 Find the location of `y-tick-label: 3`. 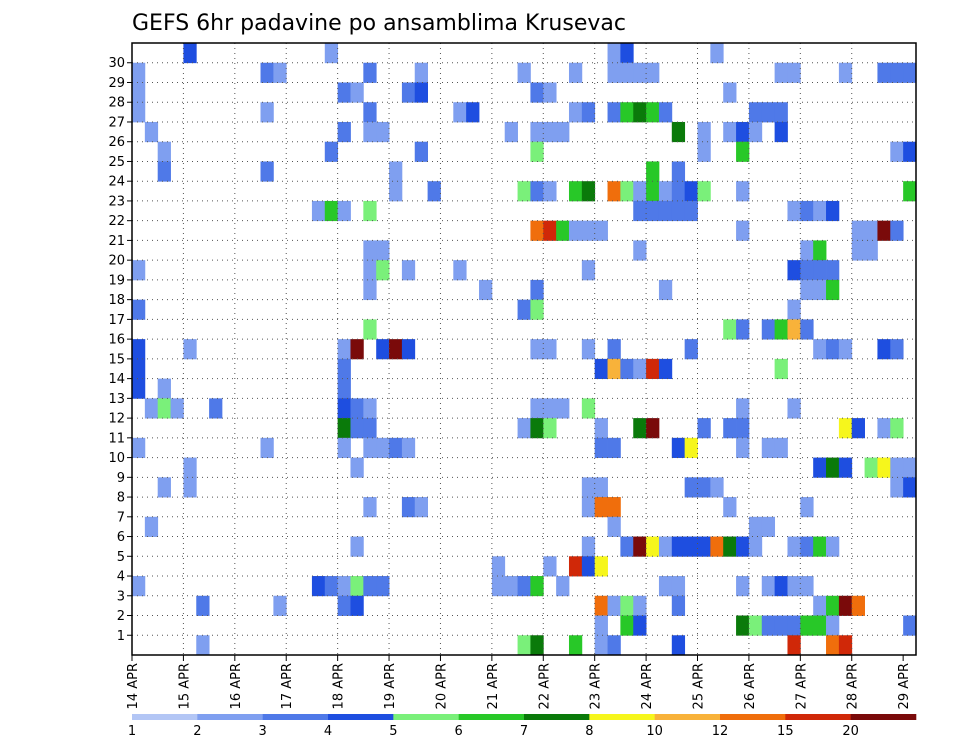

y-tick-label: 3 is located at coordinates (121, 596).